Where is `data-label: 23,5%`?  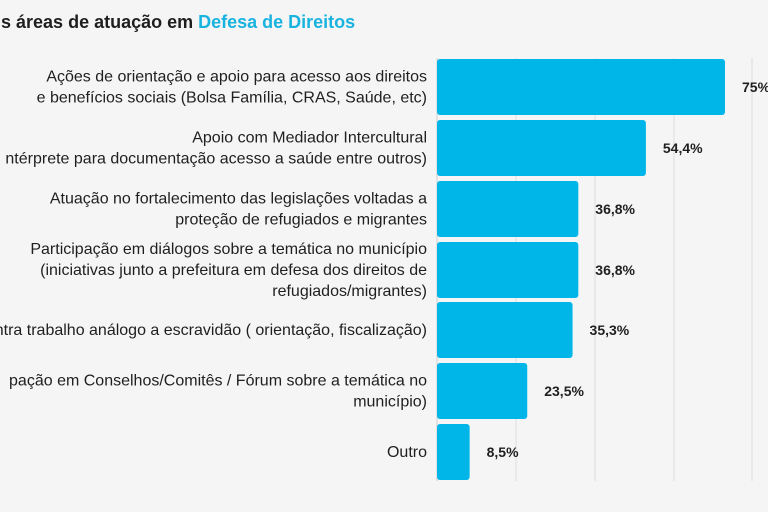 data-label: 23,5% is located at coordinates (564, 391).